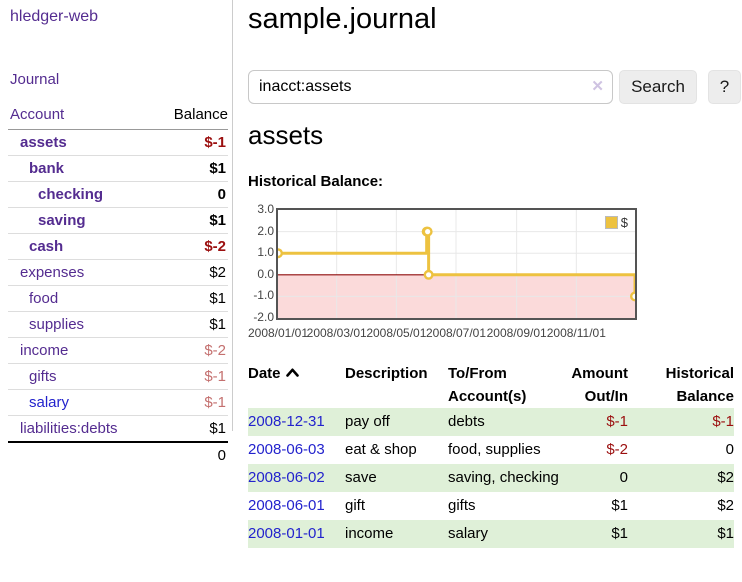  Describe the element at coordinates (336, 333) in the screenshot. I see `x-axis-tick-label: 2008/03/01` at that location.